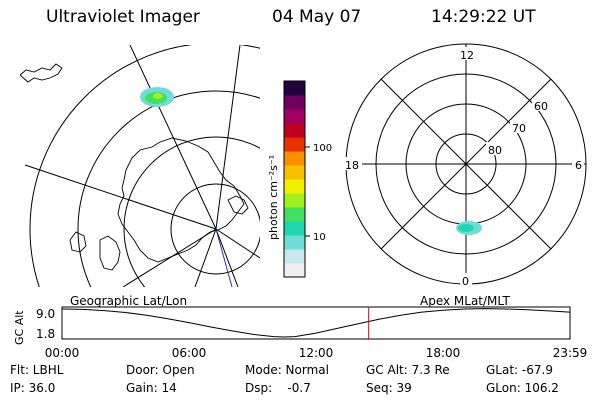 Image resolution: width=600 pixels, height=400 pixels. I want to click on altitude-plot-frame, so click(316, 323).